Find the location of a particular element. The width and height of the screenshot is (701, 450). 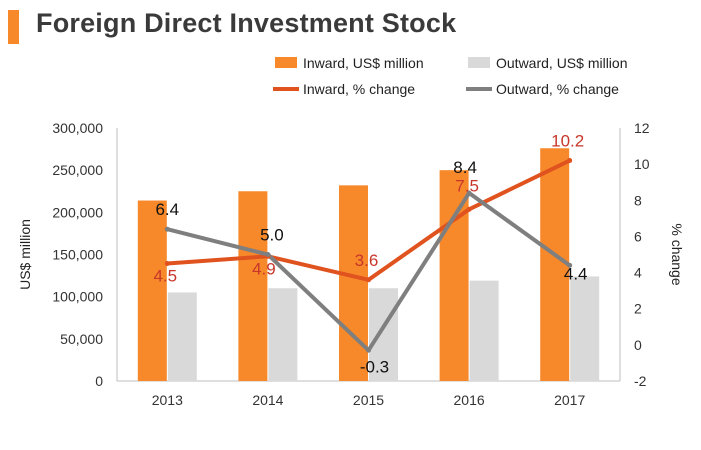

y-right-tick-label: 0 is located at coordinates (638, 345).